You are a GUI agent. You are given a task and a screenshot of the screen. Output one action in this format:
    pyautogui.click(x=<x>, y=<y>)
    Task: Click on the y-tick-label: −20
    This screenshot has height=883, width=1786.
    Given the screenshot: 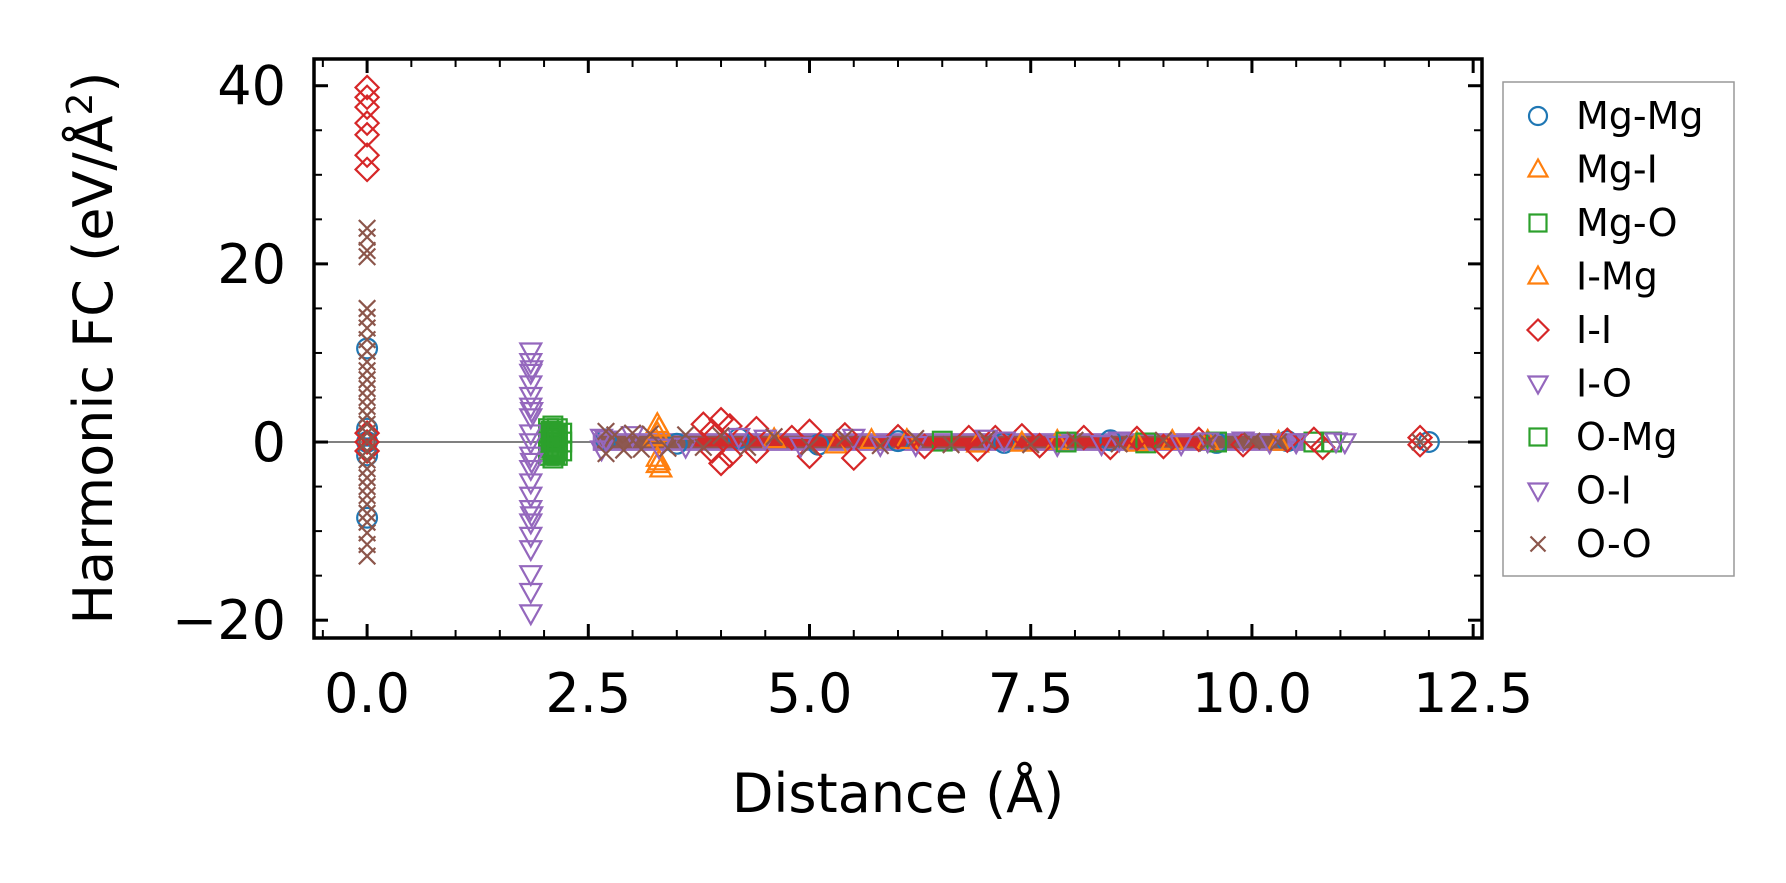 What is the action you would take?
    pyautogui.click(x=229, y=620)
    